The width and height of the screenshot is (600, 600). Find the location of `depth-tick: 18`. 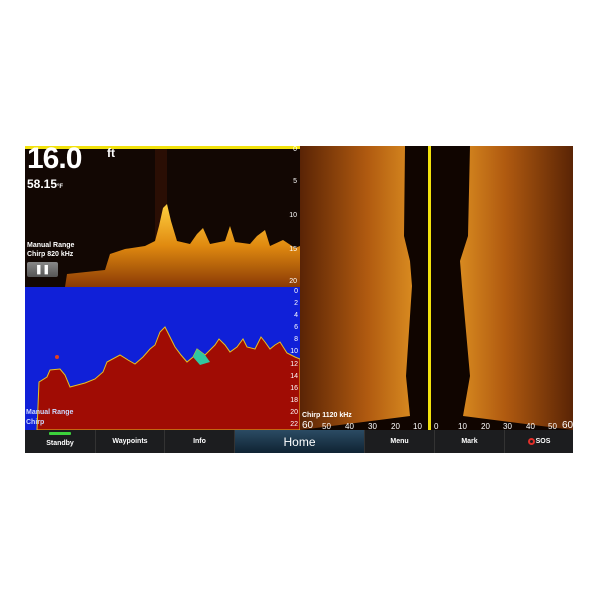

depth-tick: 18 is located at coordinates (294, 400).